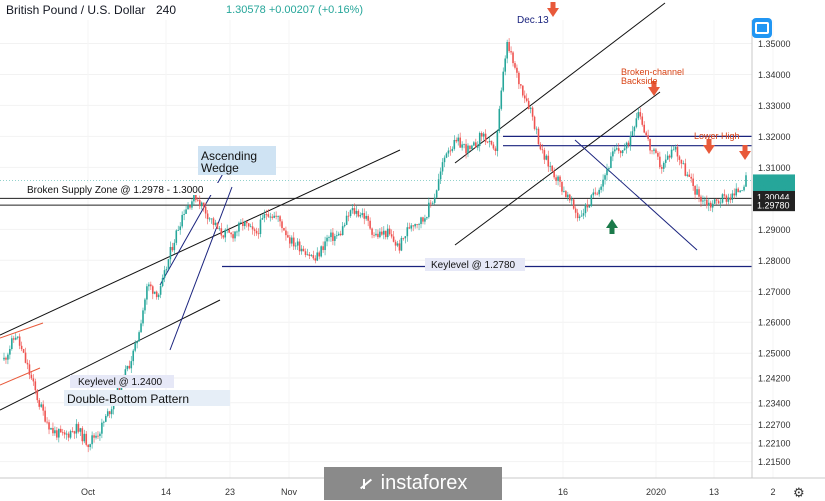 The height and width of the screenshot is (501, 825). I want to click on settings-gear-icon: ⚙, so click(799, 492).